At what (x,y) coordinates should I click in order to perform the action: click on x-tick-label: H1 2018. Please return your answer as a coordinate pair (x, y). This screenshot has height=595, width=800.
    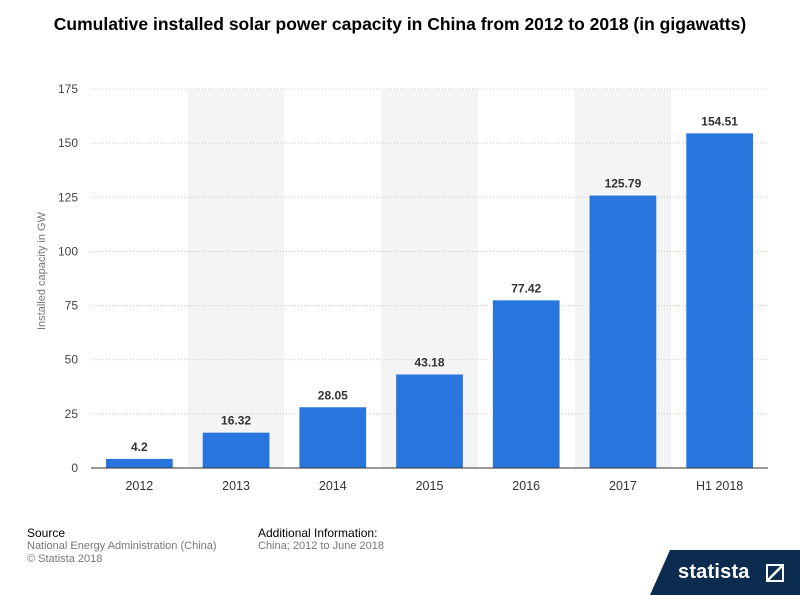
    Looking at the image, I should click on (719, 486).